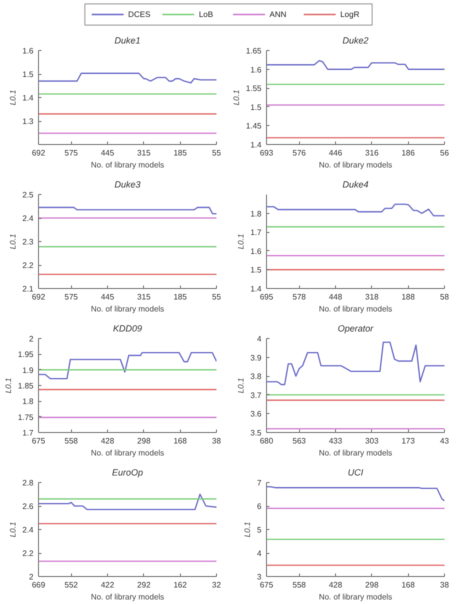 The width and height of the screenshot is (456, 604). I want to click on x-tick-label: 162, so click(181, 585).